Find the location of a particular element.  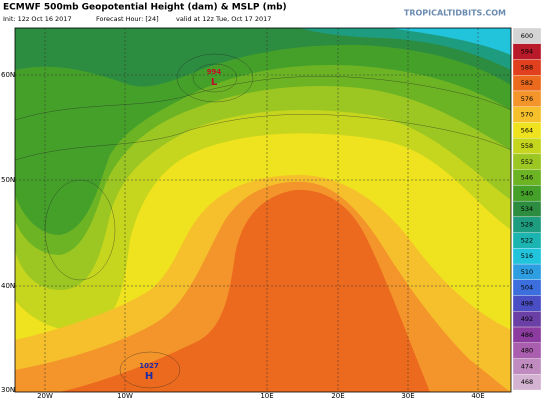

colorbar-label: 510 is located at coordinates (527, 272).